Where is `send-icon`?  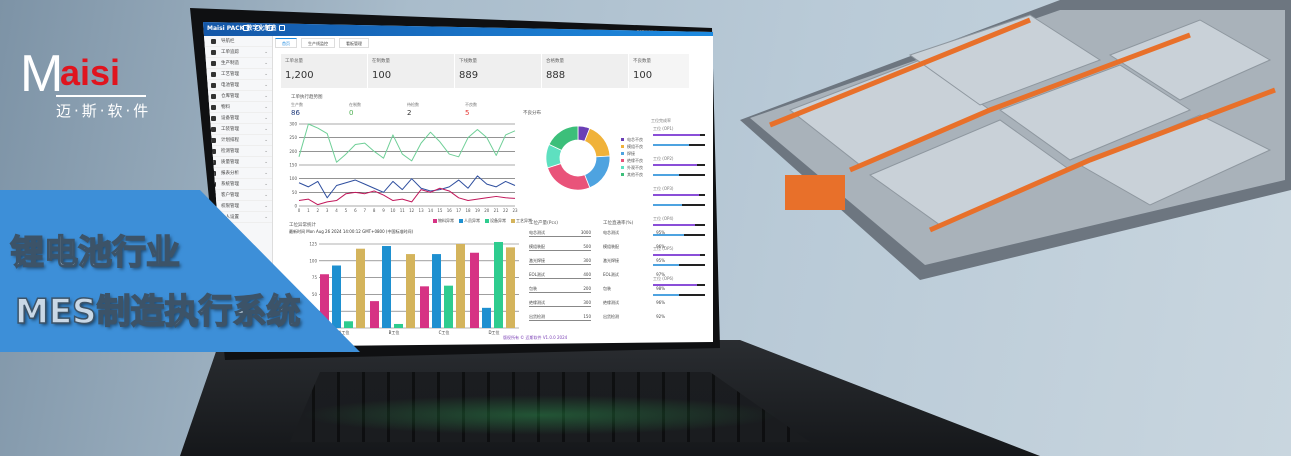 send-icon is located at coordinates (270, 28).